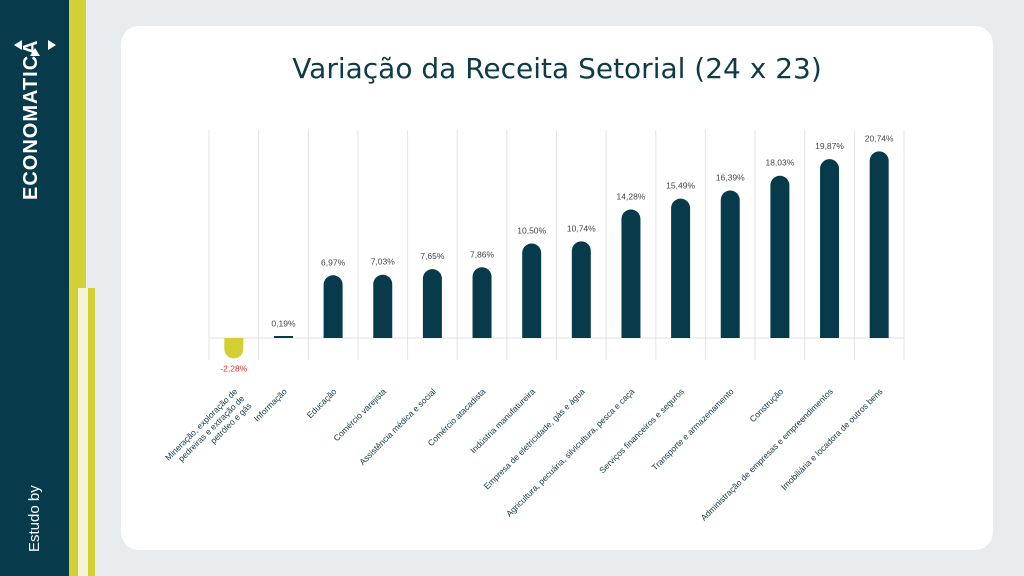  I want to click on sidebar, so click(34, 288).